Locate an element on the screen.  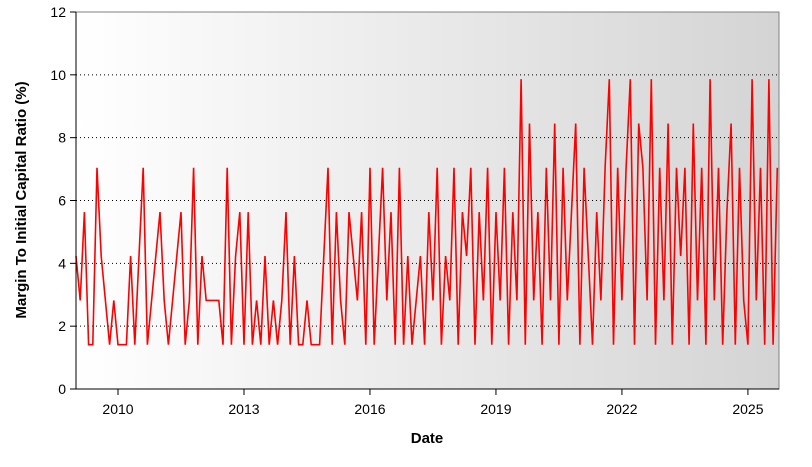
x-axis-label: Date is located at coordinates (427, 438).